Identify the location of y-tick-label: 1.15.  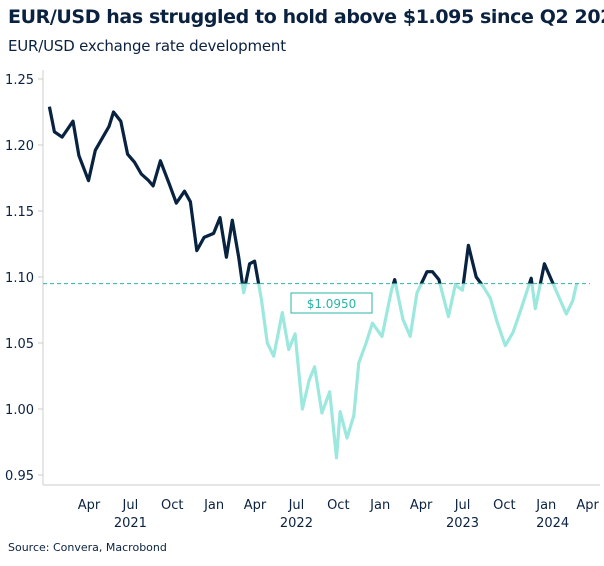
(19, 212).